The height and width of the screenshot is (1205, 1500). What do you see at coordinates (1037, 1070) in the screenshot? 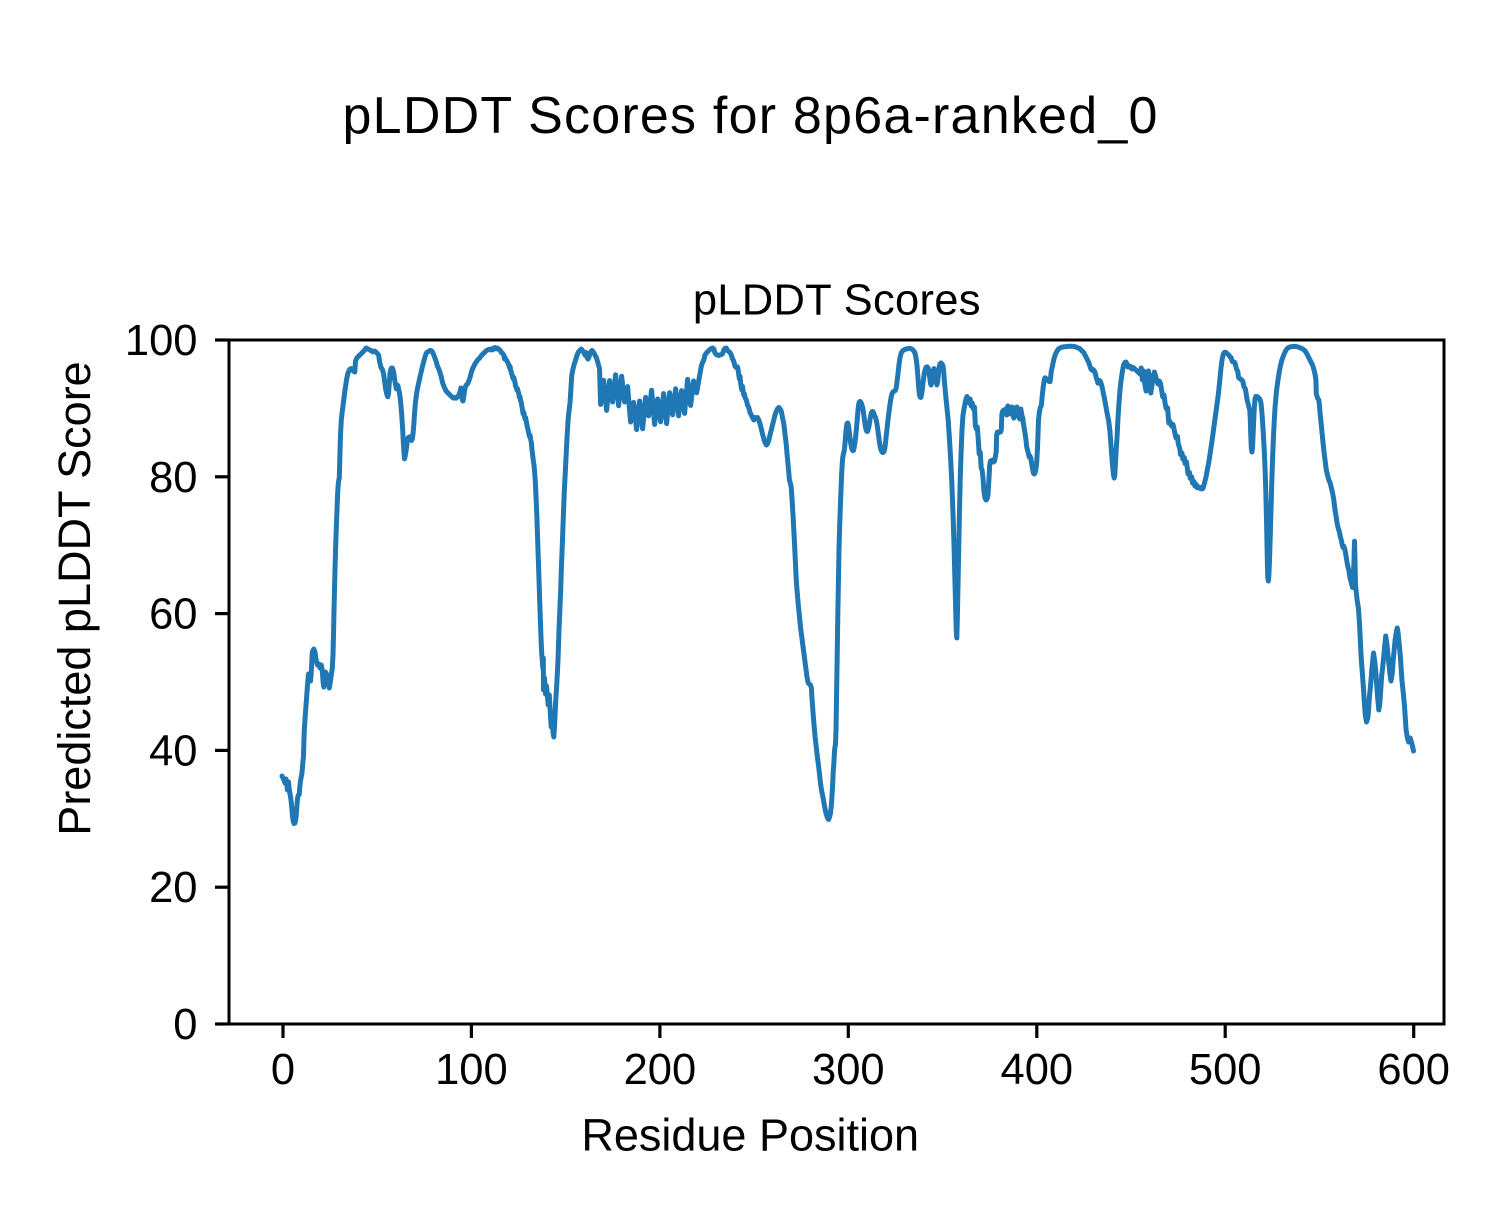
I see `svg-text: 400` at bounding box center [1037, 1070].